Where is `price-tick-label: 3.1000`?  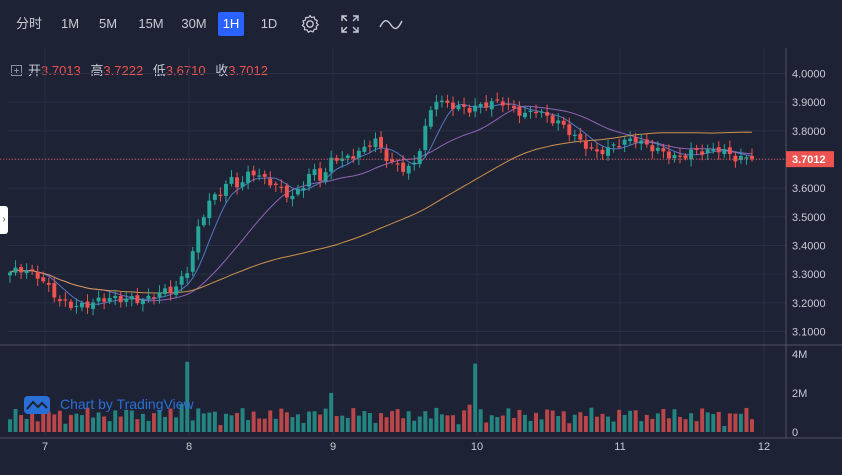
price-tick-label: 3.1000 is located at coordinates (809, 333).